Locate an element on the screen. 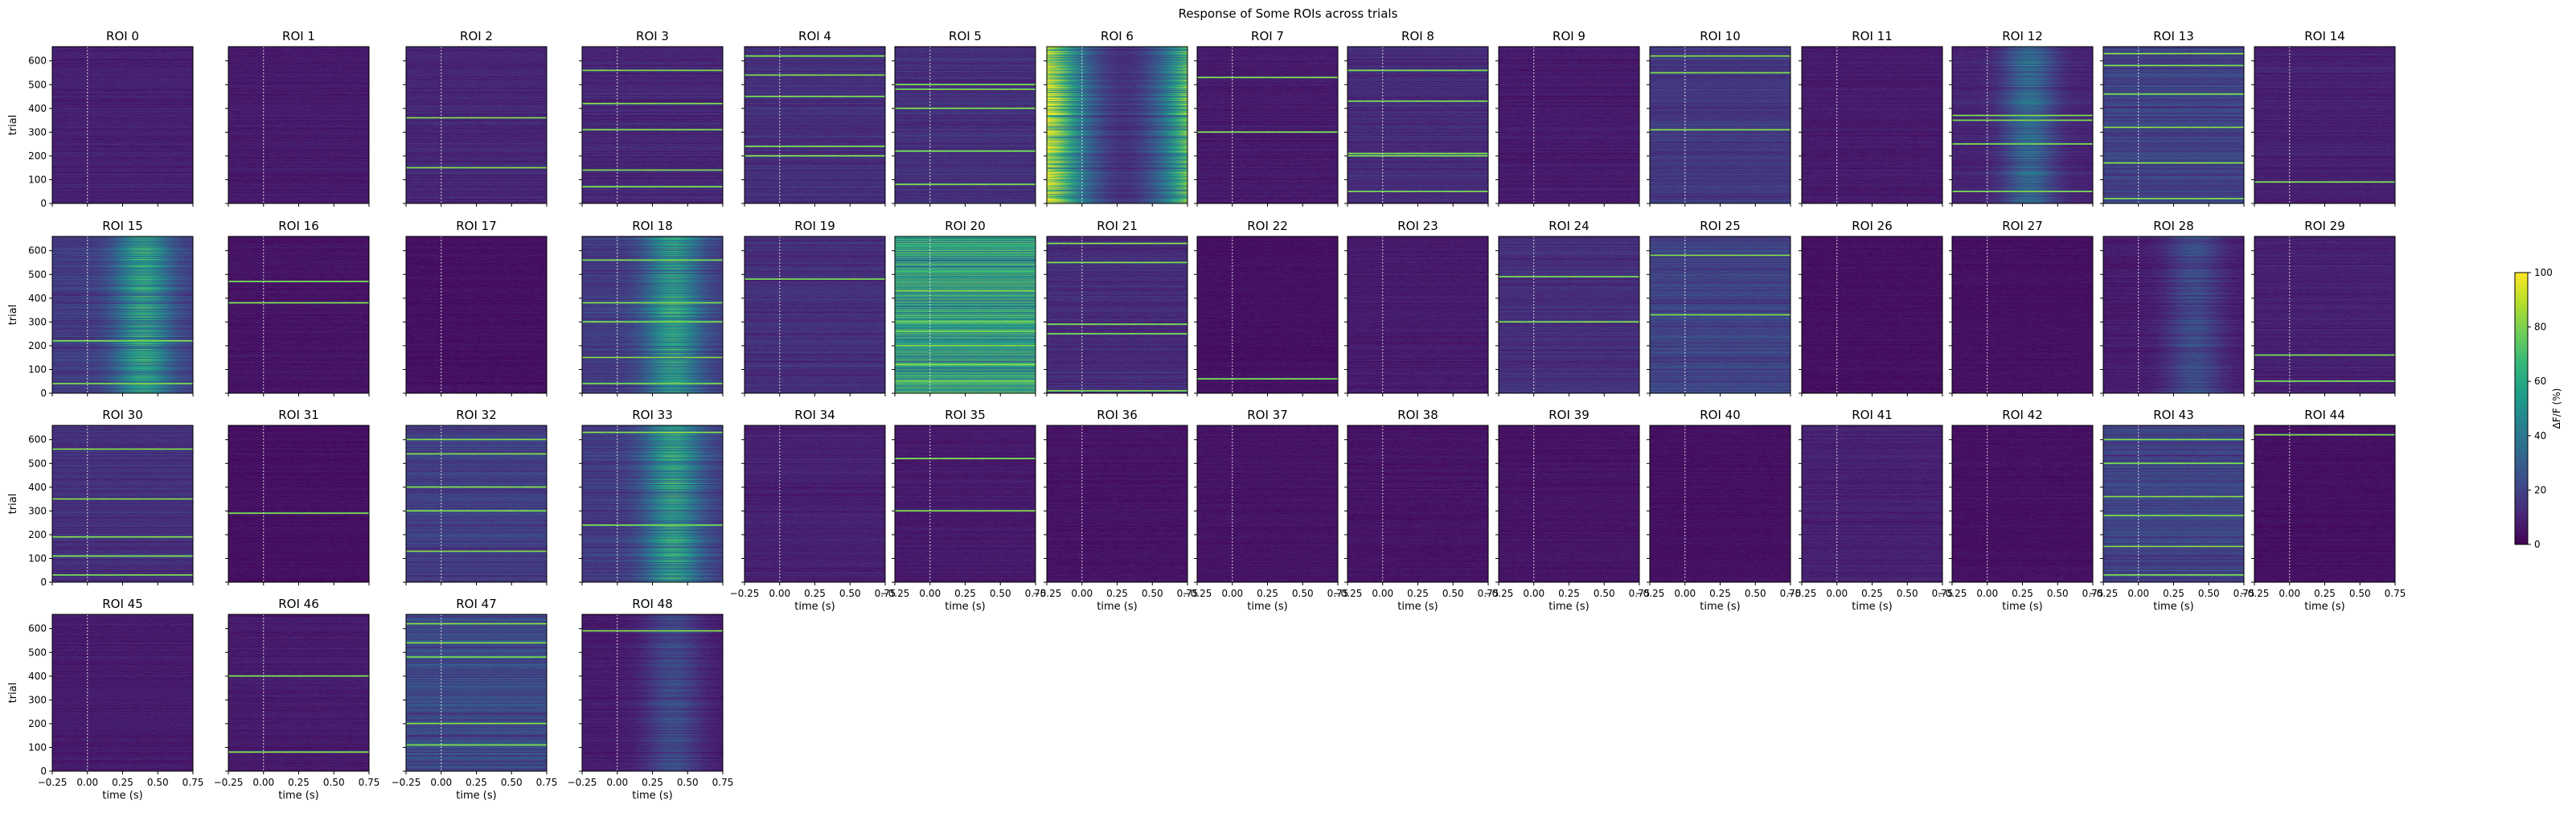  panel-title: ROI 6 is located at coordinates (1117, 36).